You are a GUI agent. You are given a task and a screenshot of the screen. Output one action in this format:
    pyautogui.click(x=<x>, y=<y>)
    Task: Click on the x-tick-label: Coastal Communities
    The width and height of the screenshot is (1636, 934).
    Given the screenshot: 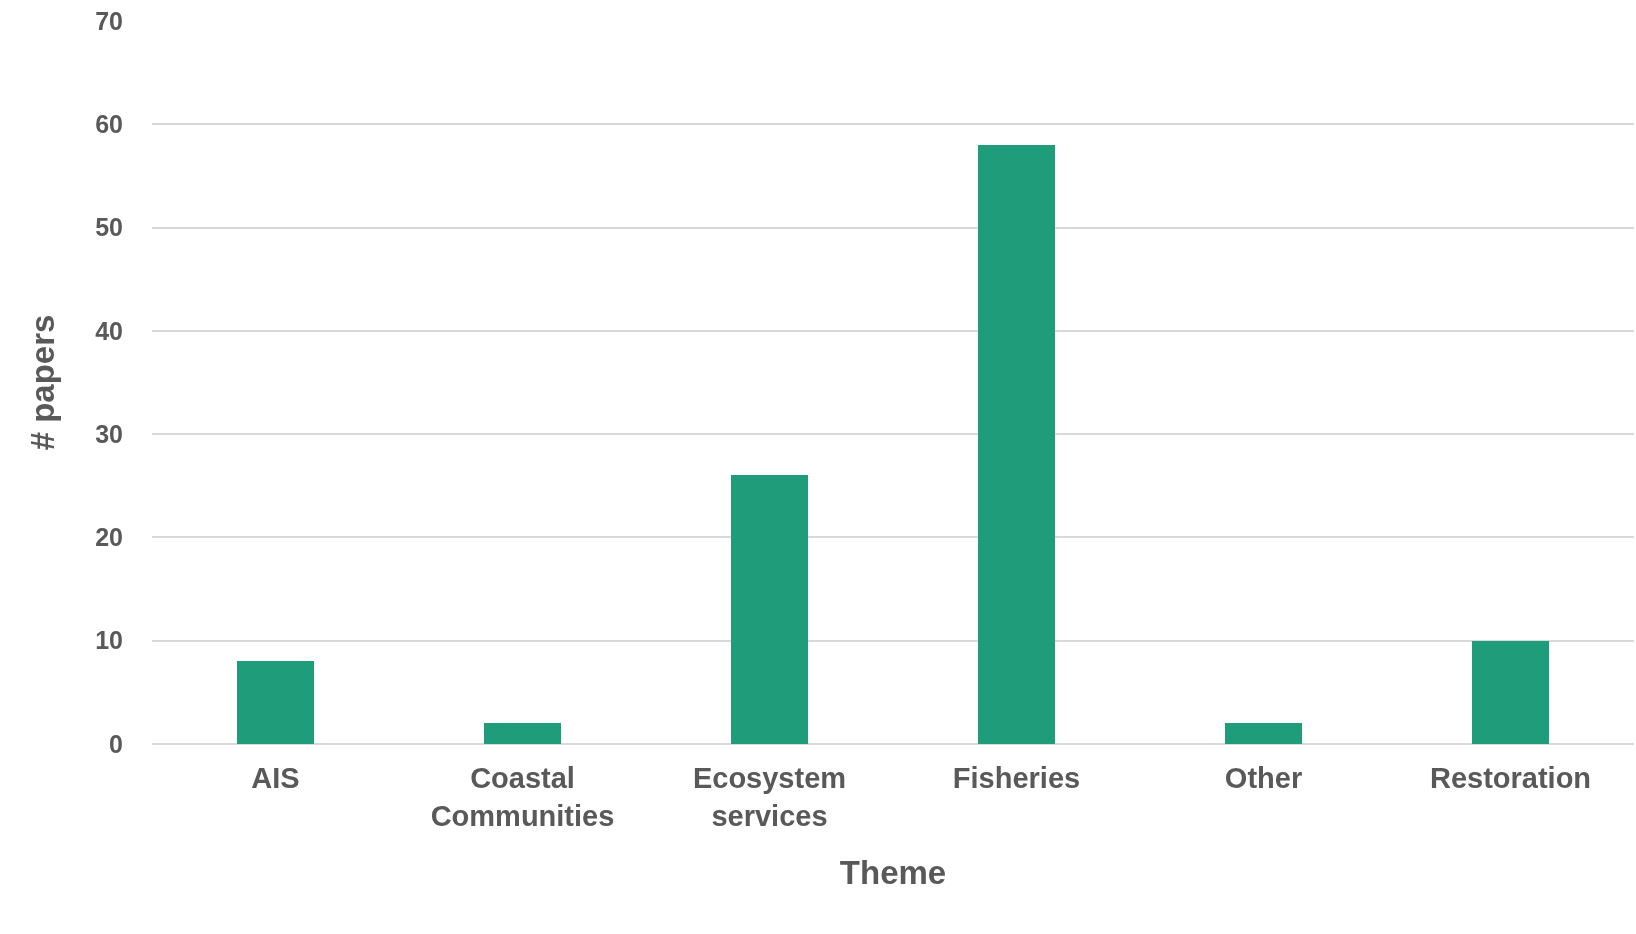 What is the action you would take?
    pyautogui.click(x=522, y=797)
    